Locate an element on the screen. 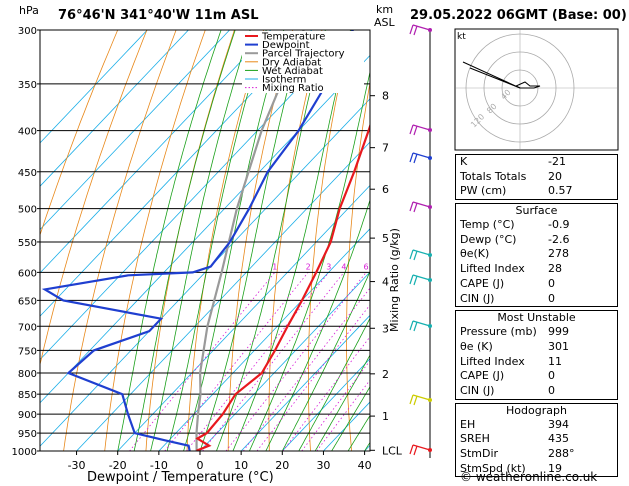  most-unstable-label: CAPE (J) is located at coordinates (482, 376).